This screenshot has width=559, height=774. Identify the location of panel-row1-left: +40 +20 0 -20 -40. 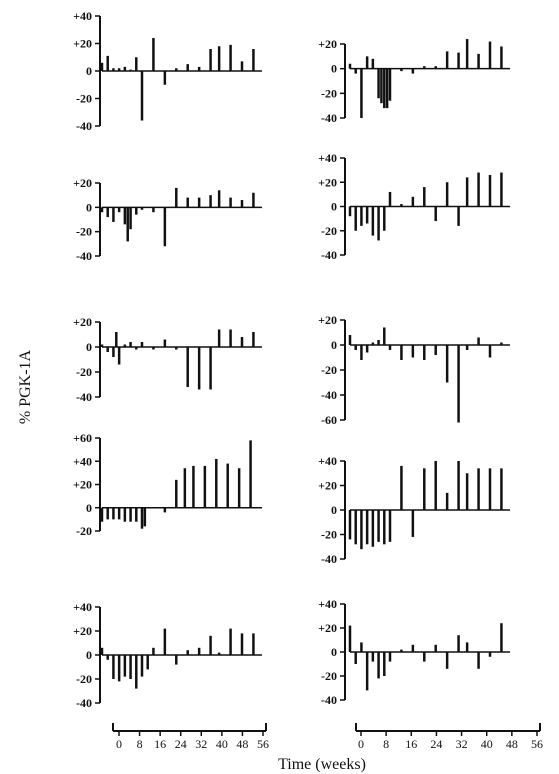
(167, 71).